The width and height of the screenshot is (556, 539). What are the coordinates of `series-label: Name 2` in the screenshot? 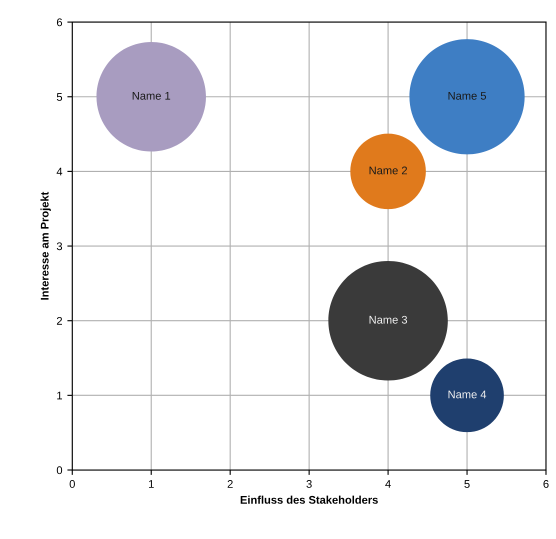 It's located at (388, 170).